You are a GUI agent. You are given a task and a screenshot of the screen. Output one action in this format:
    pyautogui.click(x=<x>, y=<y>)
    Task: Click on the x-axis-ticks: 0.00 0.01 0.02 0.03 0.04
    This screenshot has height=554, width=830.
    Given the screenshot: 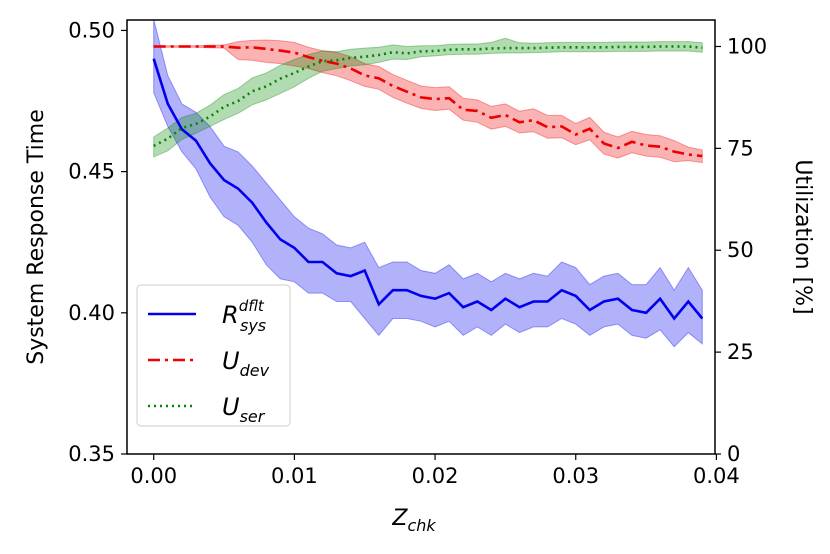 What is the action you would take?
    pyautogui.click(x=435, y=471)
    